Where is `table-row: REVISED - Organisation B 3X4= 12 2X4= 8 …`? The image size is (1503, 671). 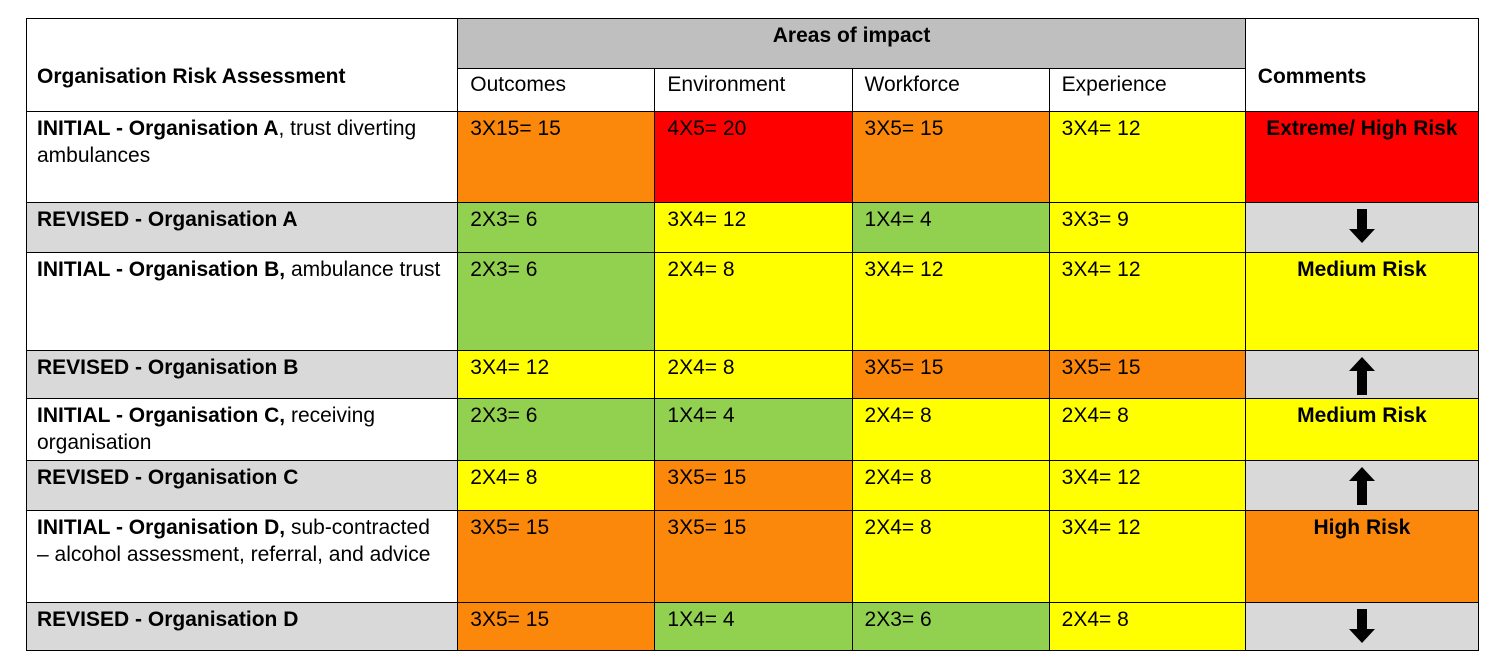 table-row: REVISED - Organisation B 3X4= 12 2X4= 8 … is located at coordinates (752, 374).